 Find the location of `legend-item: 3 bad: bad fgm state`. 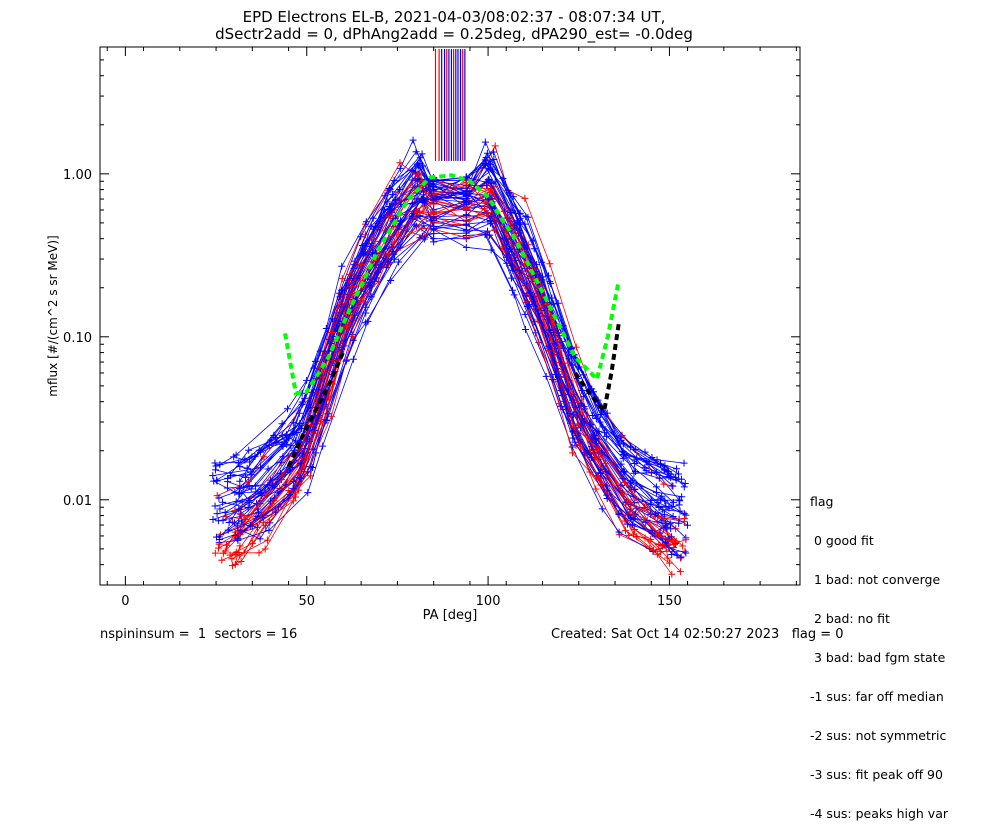

legend-item: 3 bad: bad fgm state is located at coordinates (878, 657).